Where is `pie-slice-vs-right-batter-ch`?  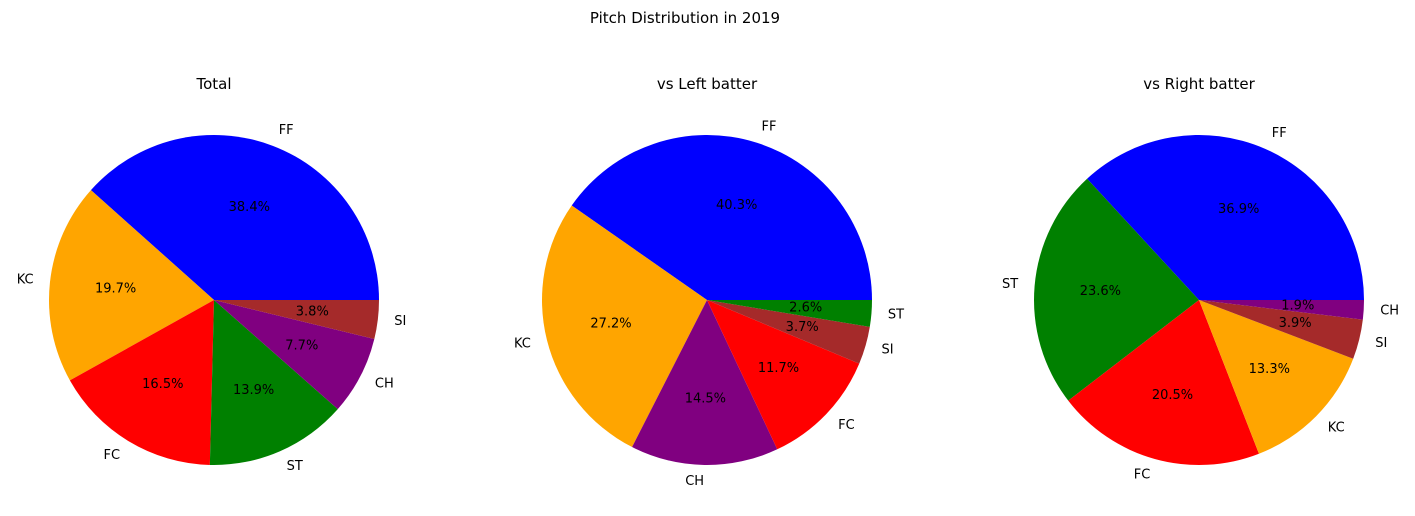 pie-slice-vs-right-batter-ch is located at coordinates (1281, 310).